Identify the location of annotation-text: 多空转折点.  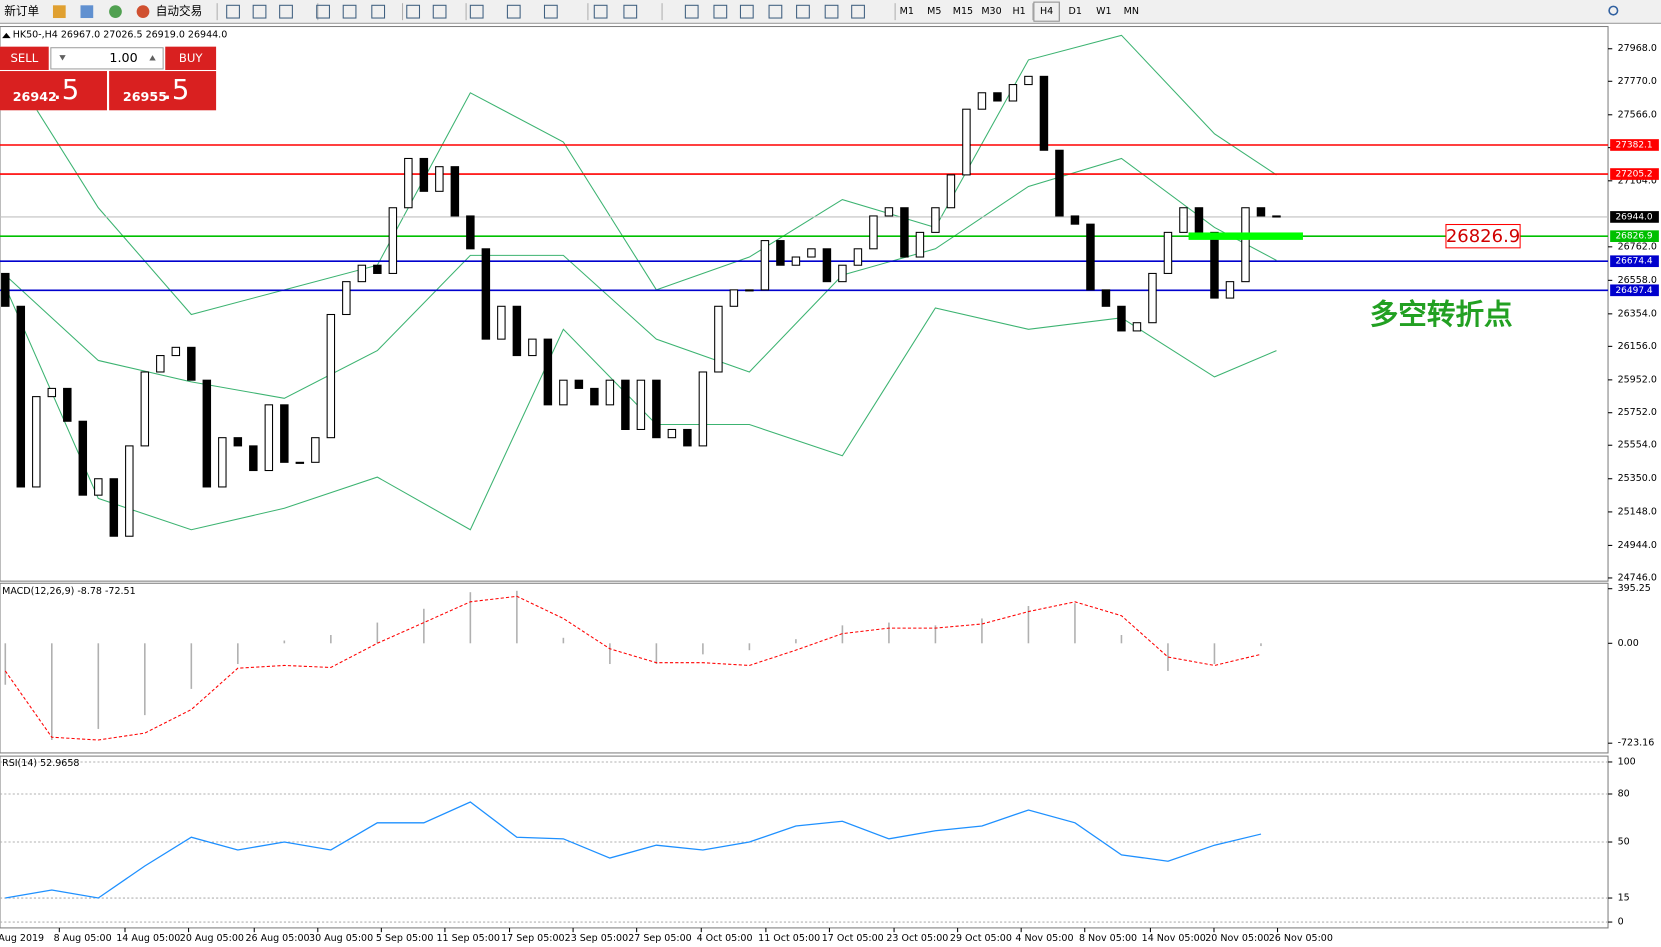
(1441, 314).